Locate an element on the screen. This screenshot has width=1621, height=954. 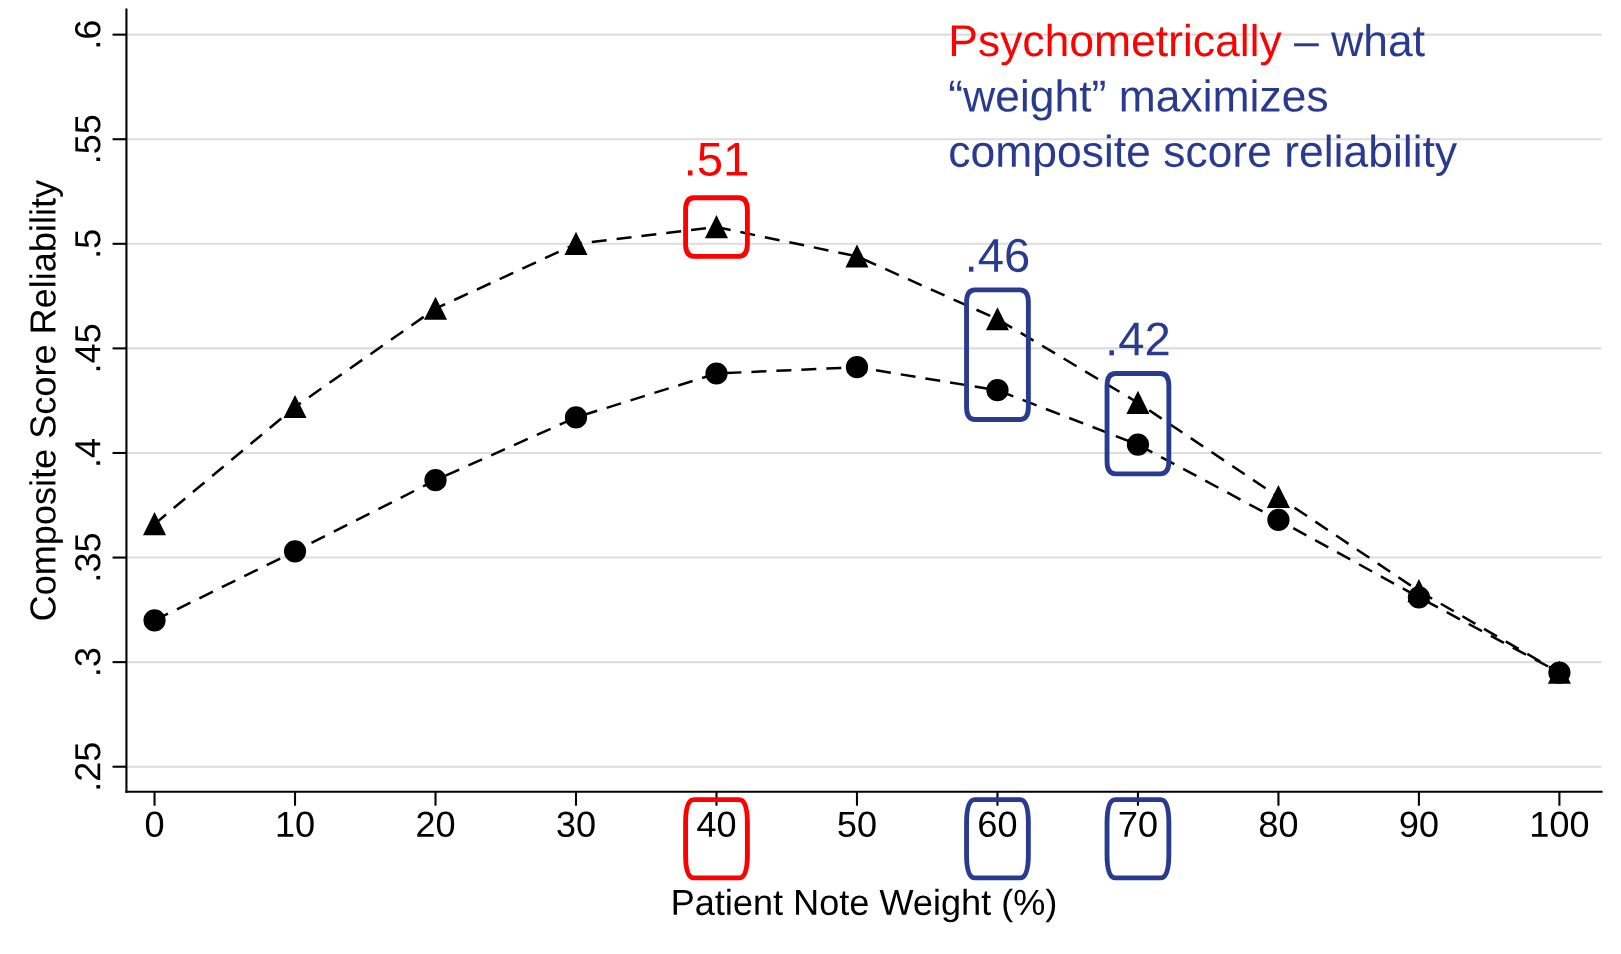
annotation: .46 is located at coordinates (998, 255).